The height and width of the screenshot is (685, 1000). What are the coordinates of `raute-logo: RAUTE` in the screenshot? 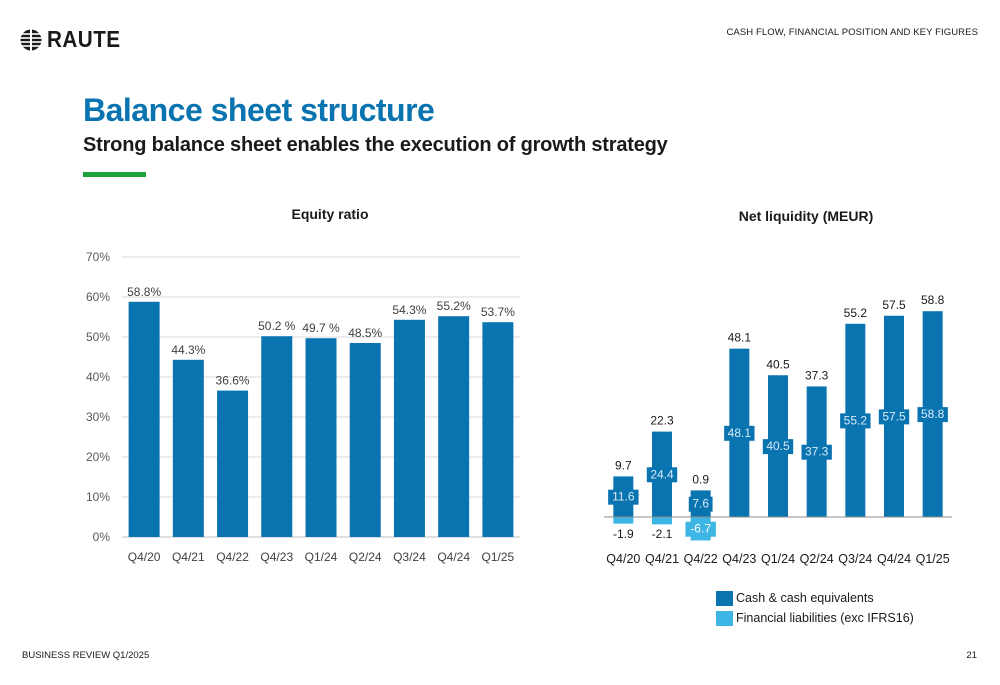 It's located at (74, 39).